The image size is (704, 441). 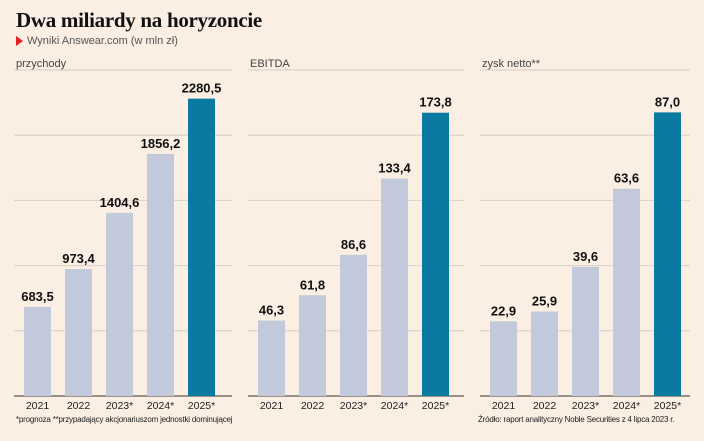 I want to click on data-label: 133,4, so click(x=394, y=168).